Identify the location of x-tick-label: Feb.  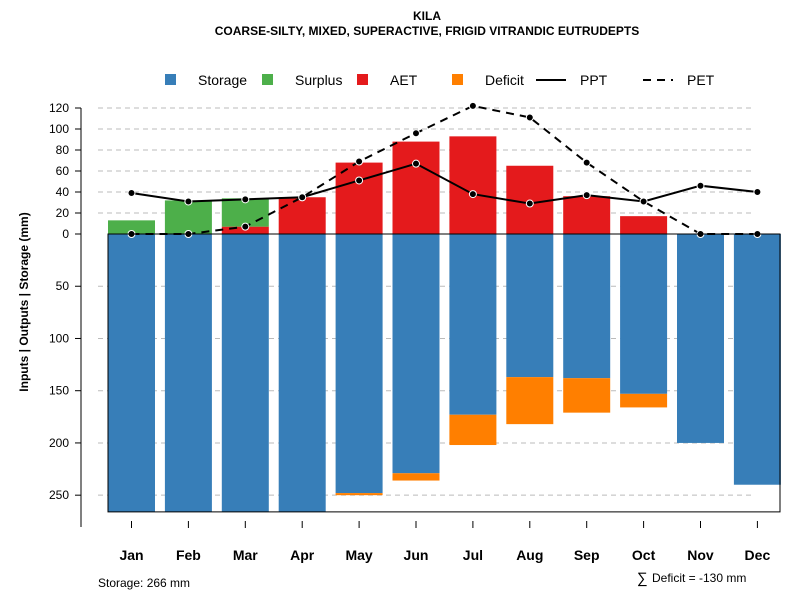
(188, 555).